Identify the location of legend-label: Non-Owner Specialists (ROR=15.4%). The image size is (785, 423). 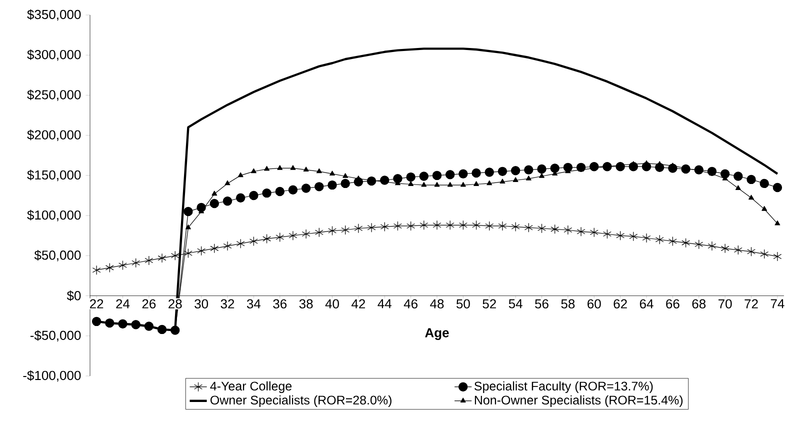
(578, 401).